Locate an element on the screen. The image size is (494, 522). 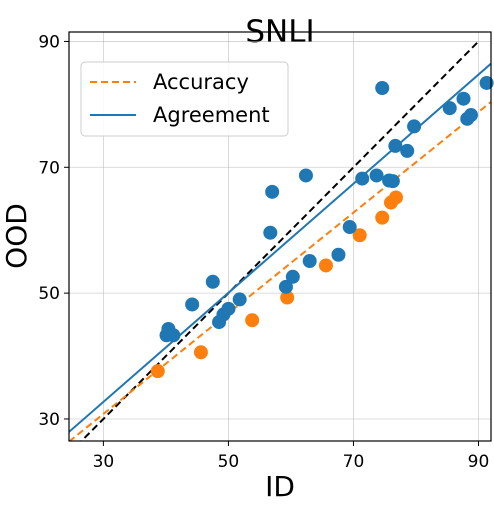
y-tick-label: 30 is located at coordinates (49, 420).